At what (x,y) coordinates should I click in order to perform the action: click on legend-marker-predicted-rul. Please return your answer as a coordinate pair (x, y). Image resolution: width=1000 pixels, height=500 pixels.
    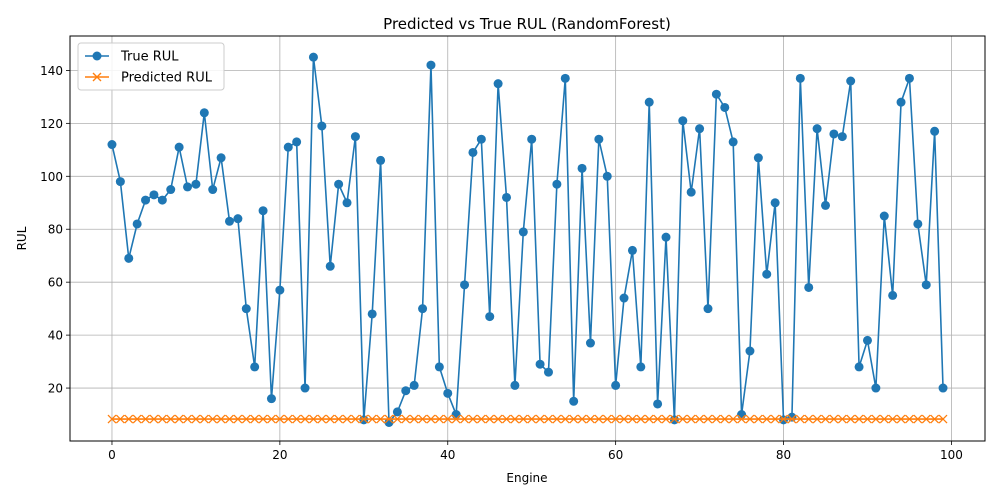
    Looking at the image, I should click on (97, 77).